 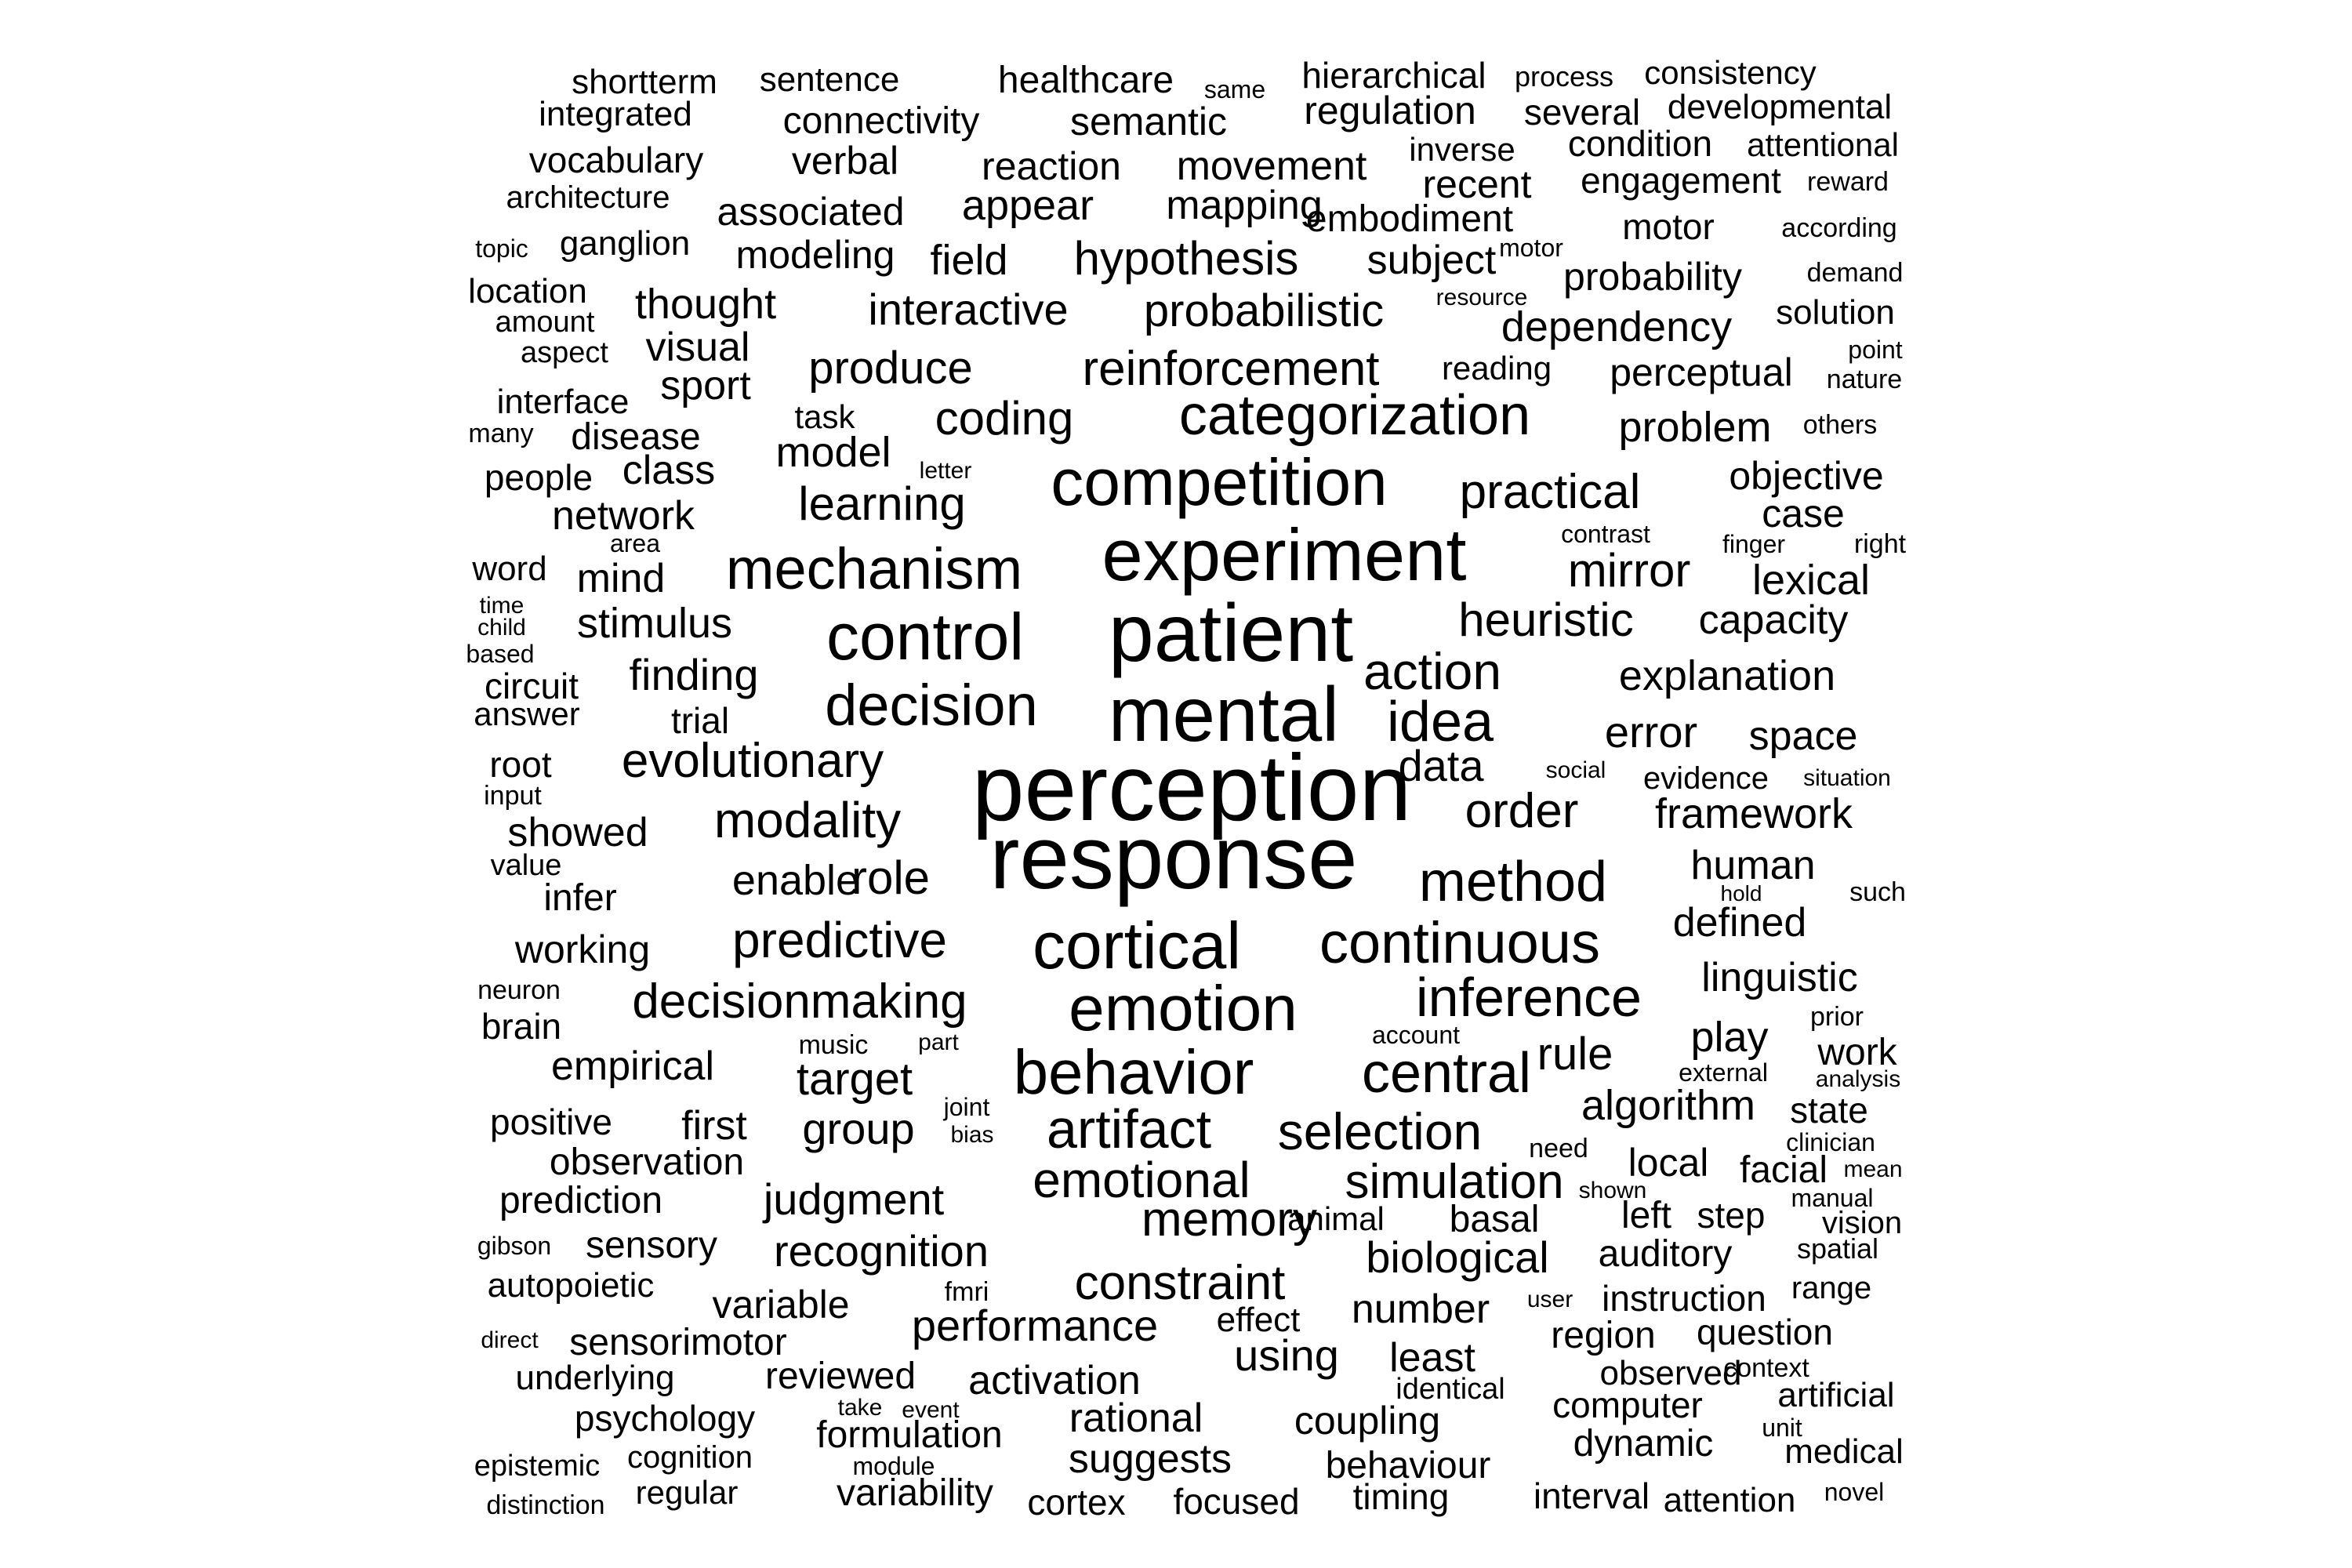 What do you see at coordinates (1832, 1288) in the screenshot?
I see `cloud-word-range: range` at bounding box center [1832, 1288].